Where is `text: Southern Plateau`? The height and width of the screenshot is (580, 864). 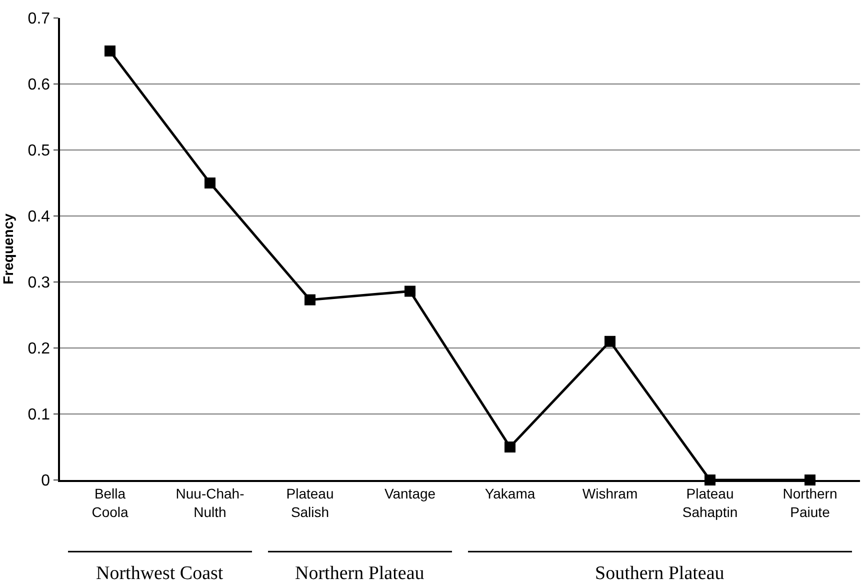
text: Southern Plateau is located at coordinates (660, 571).